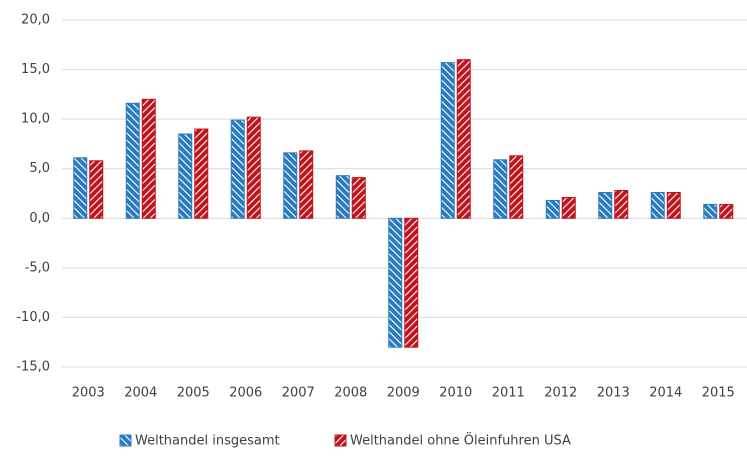  What do you see at coordinates (350, 393) in the screenshot?
I see `x-tick-label: 2008` at bounding box center [350, 393].